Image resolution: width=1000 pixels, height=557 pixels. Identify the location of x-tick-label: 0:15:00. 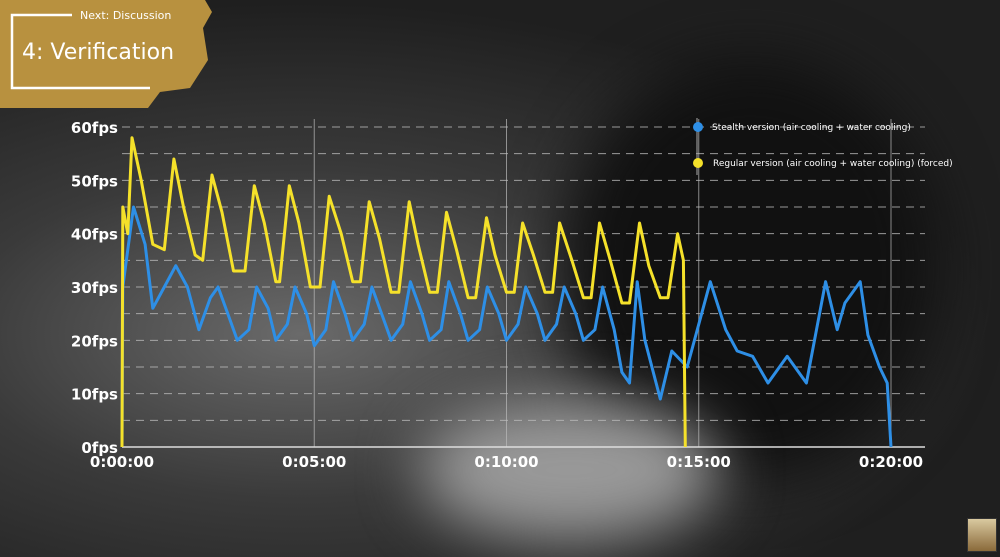
(699, 462).